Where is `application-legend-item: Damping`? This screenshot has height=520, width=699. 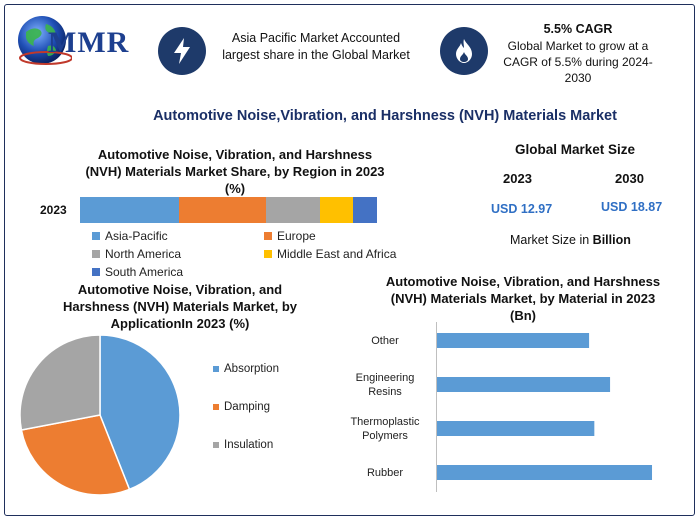
application-legend-item: Damping is located at coordinates (241, 407).